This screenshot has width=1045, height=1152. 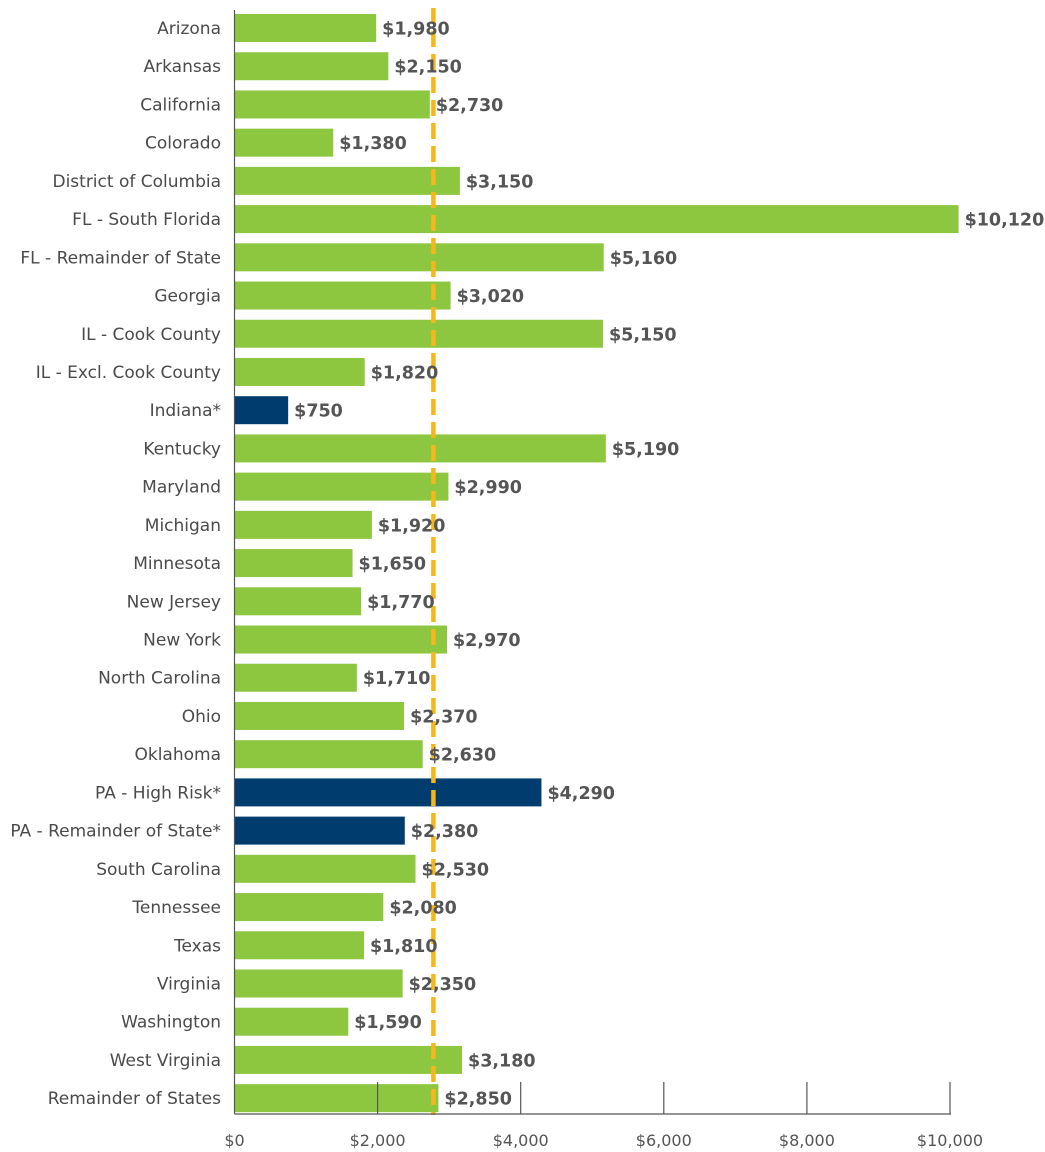 What do you see at coordinates (180, 105) in the screenshot?
I see `category-label: California` at bounding box center [180, 105].